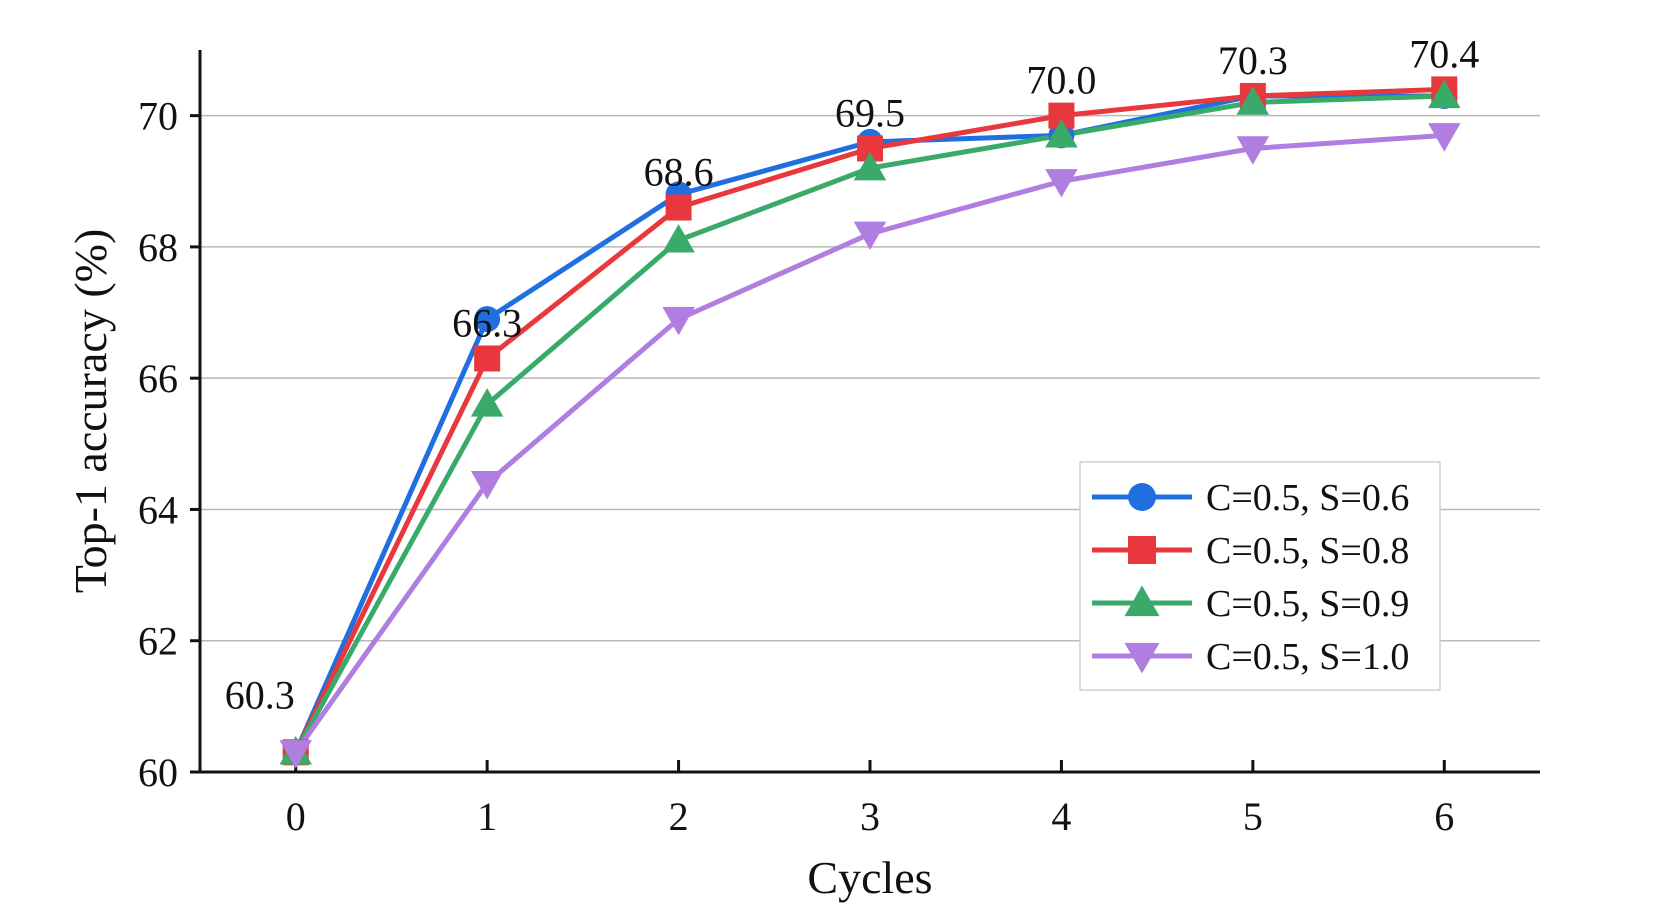  Describe the element at coordinates (260, 694) in the screenshot. I see `data-label: 60.3` at that location.